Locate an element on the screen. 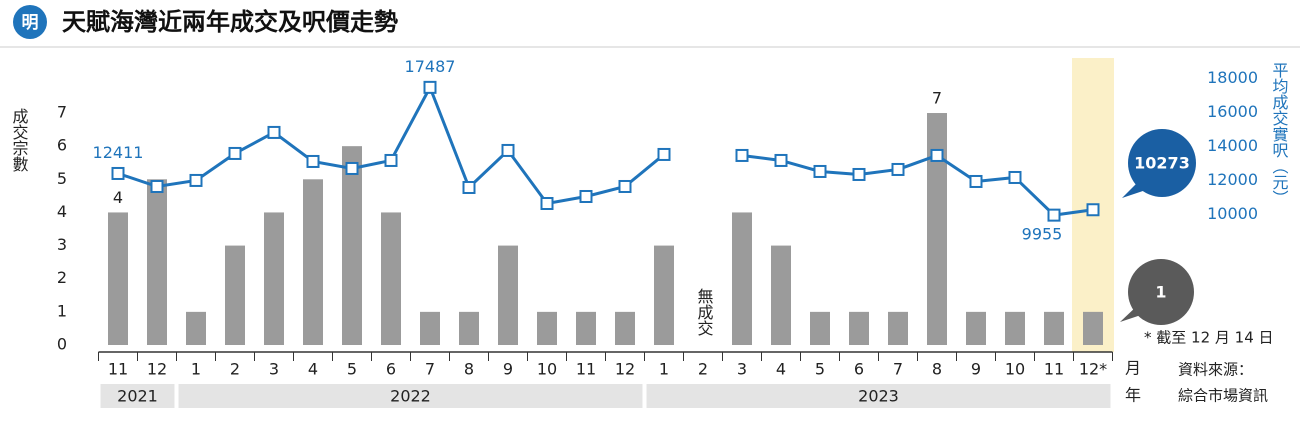 The image size is (1300, 427). bar-label: 7 is located at coordinates (937, 98).